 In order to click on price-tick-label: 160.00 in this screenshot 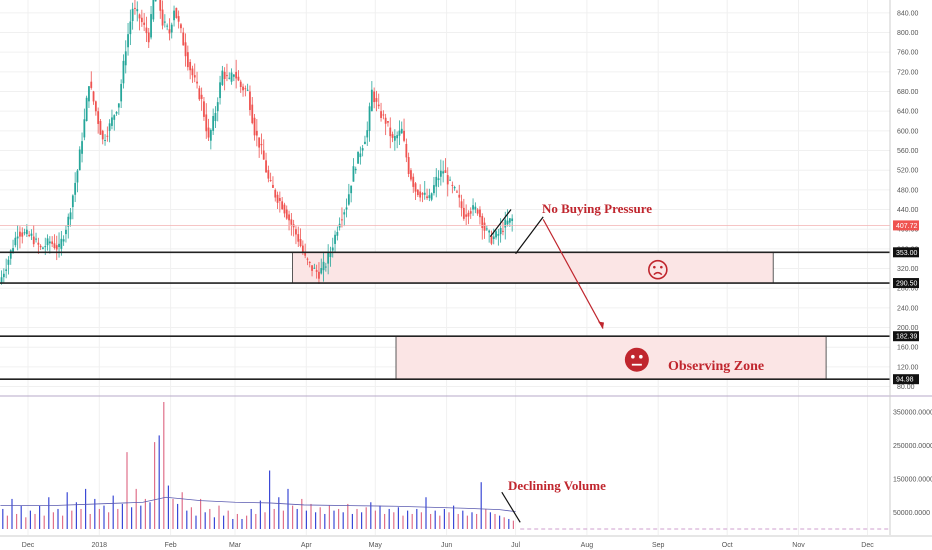, I will do `click(908, 348)`.